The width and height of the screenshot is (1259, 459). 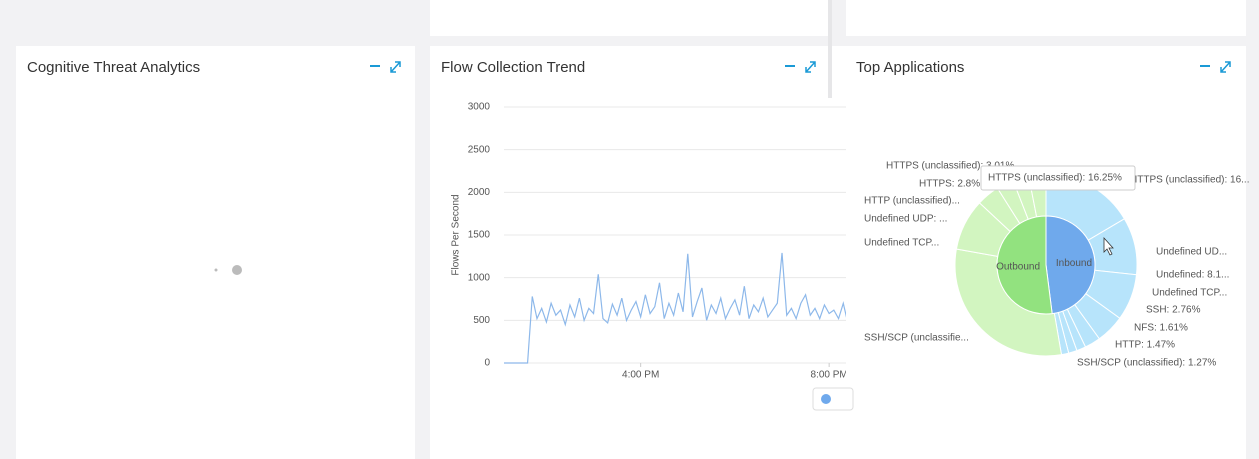 I want to click on inner-label: Inbound, so click(x=1074, y=263).